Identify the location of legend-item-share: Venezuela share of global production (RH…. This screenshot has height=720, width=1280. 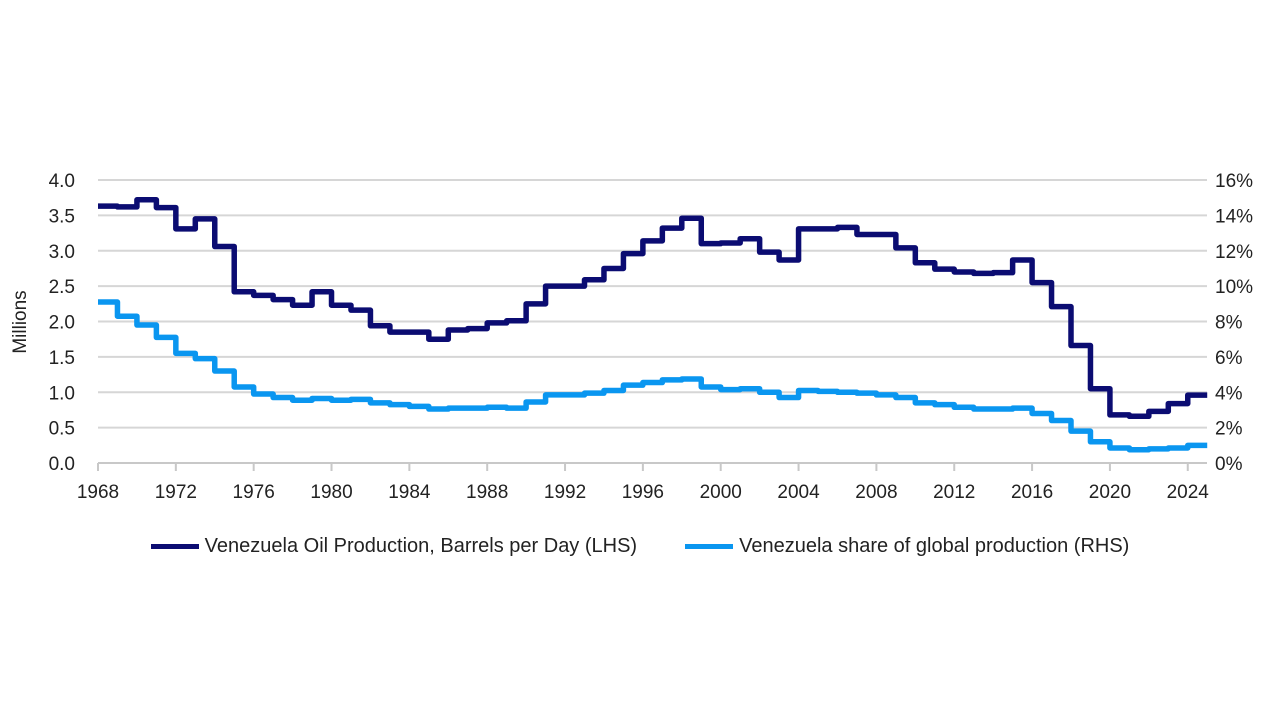
(907, 546).